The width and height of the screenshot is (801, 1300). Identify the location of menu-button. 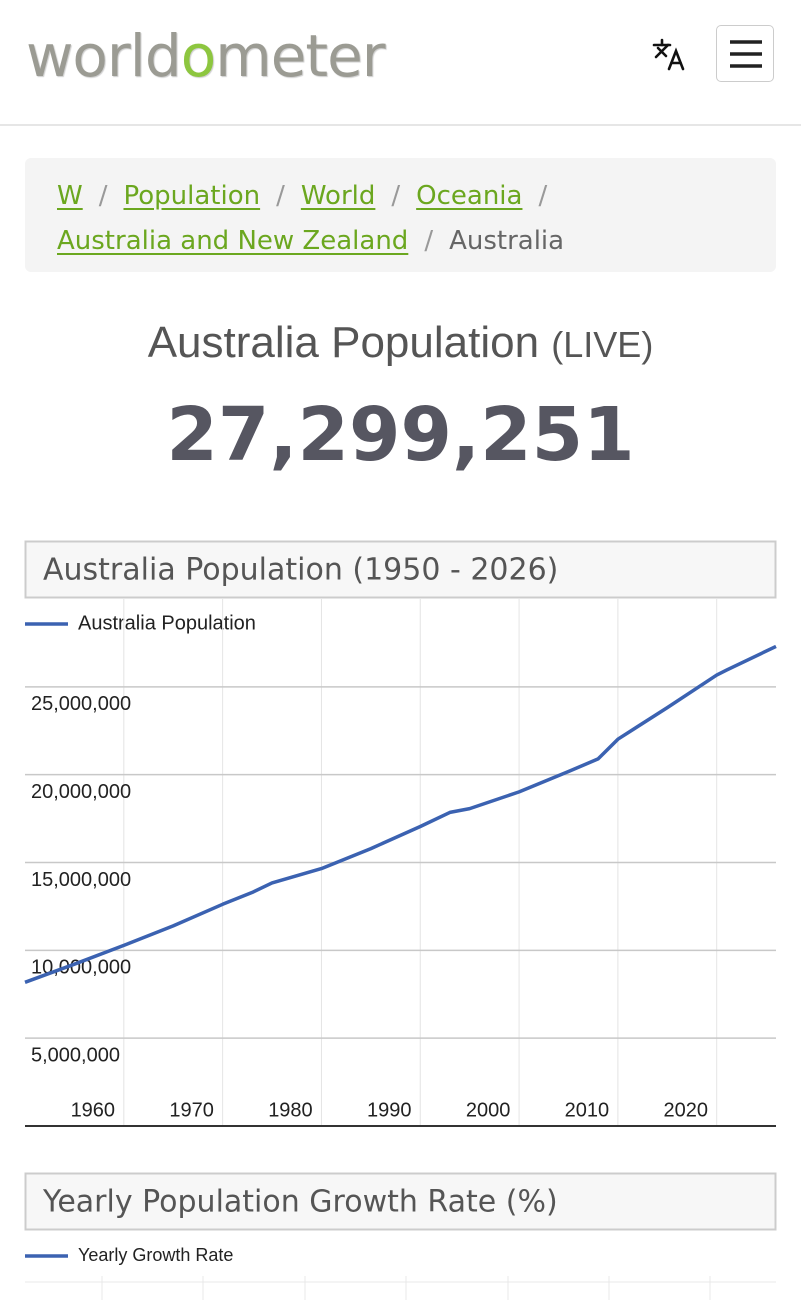
(745, 53).